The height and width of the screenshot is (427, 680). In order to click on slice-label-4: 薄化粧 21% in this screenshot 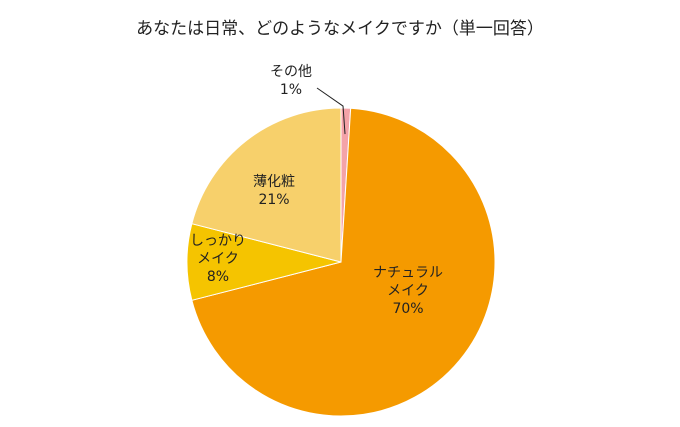, I will do `click(274, 191)`.